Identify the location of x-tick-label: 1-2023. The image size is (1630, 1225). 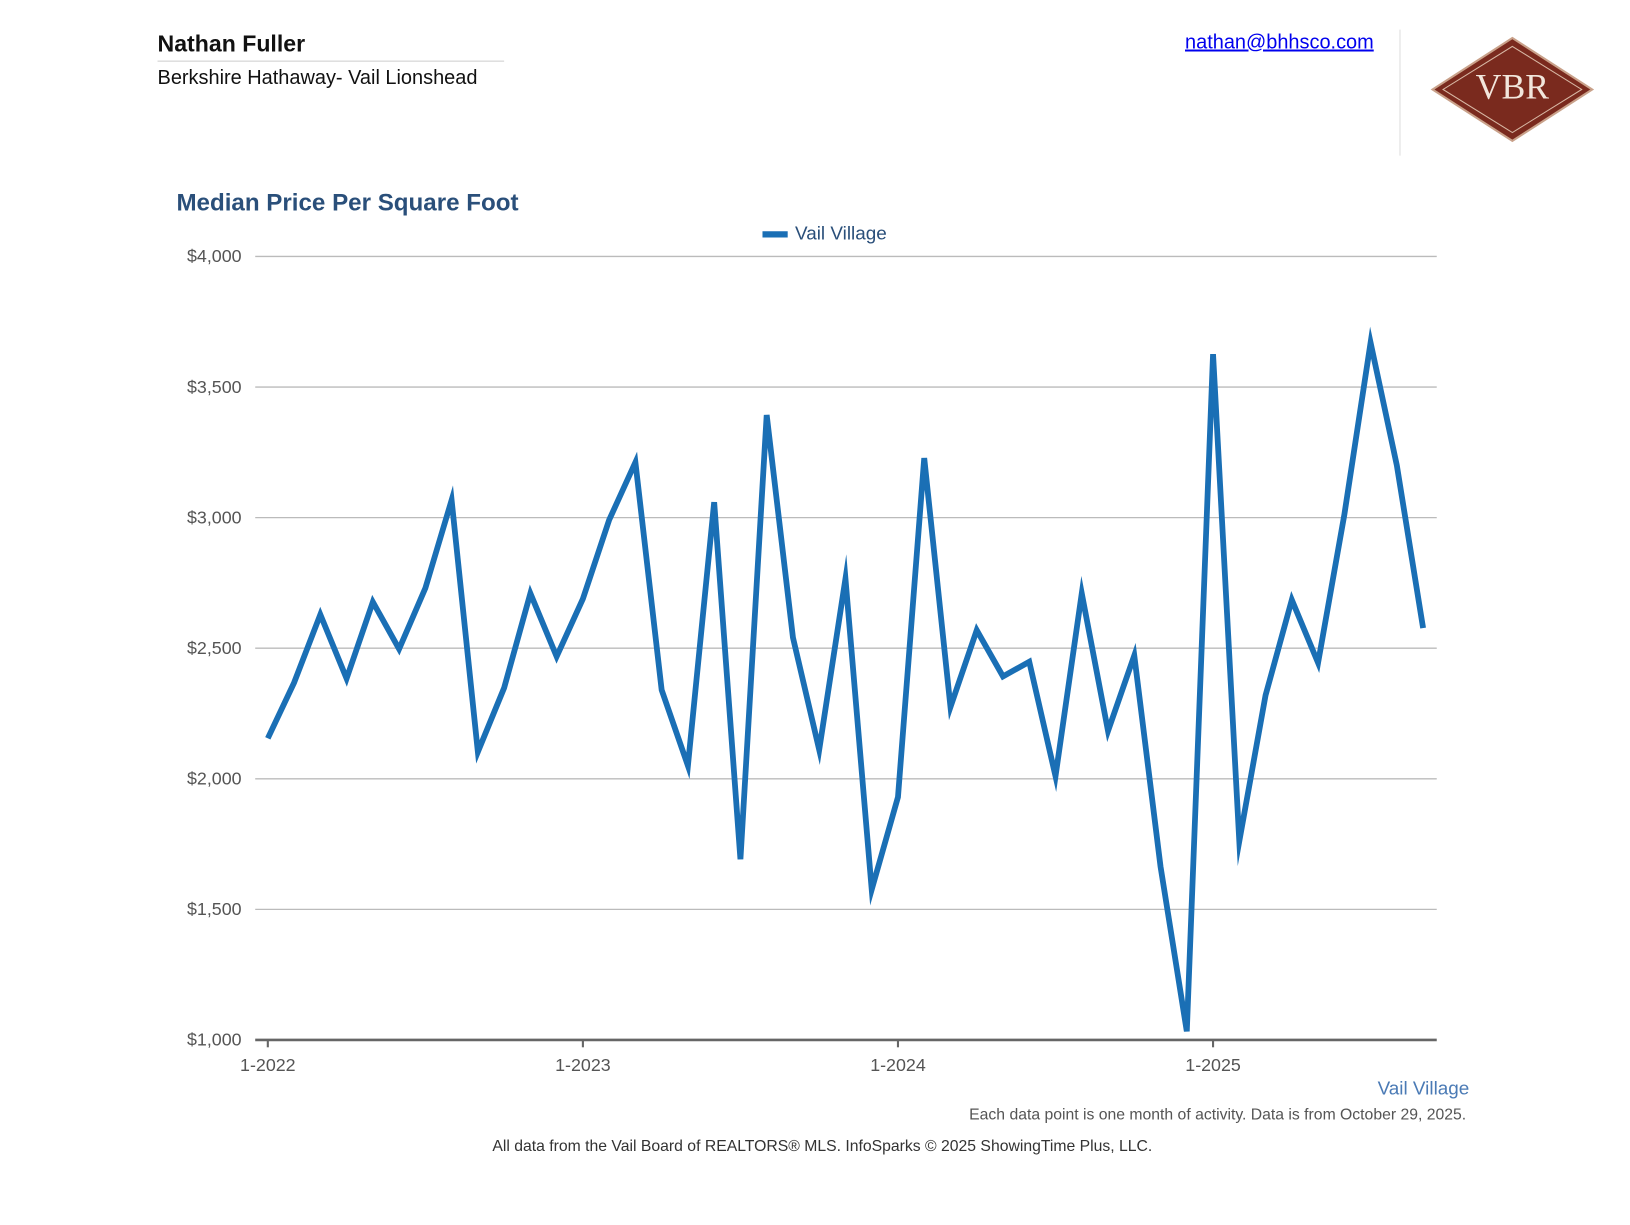
(583, 1065).